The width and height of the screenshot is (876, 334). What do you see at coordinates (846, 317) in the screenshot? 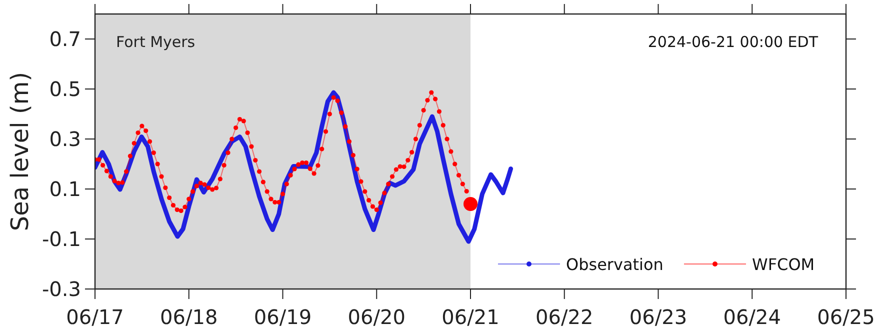
I see `x-tick-label: 06/25` at bounding box center [846, 317].